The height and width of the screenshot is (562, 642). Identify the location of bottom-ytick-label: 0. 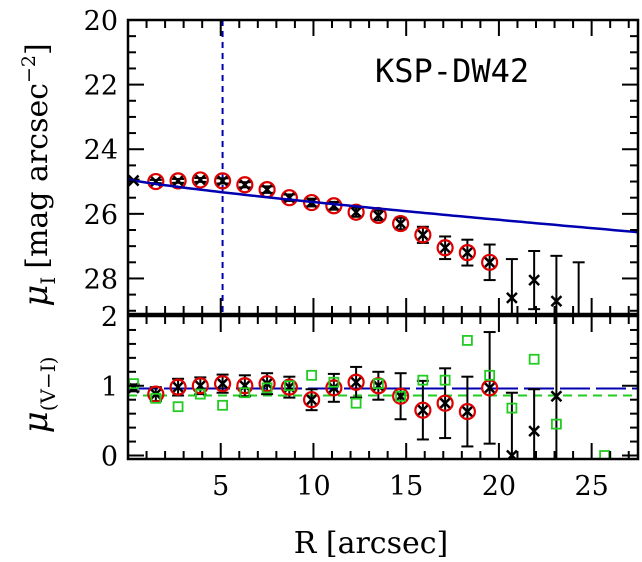
(109, 457).